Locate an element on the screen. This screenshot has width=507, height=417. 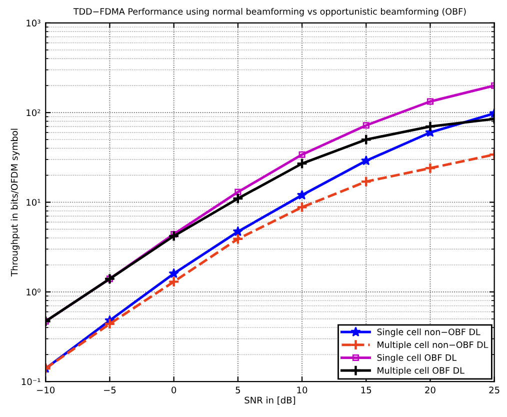
x-axis-title: SNR in [dB] is located at coordinates (270, 400).